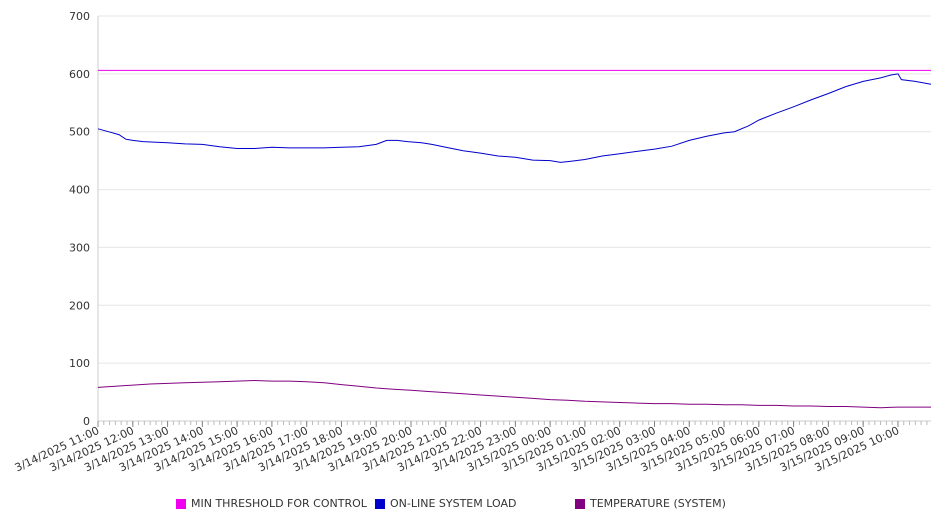 The width and height of the screenshot is (946, 526). I want to click on y-tick-label: 0, so click(86, 421).